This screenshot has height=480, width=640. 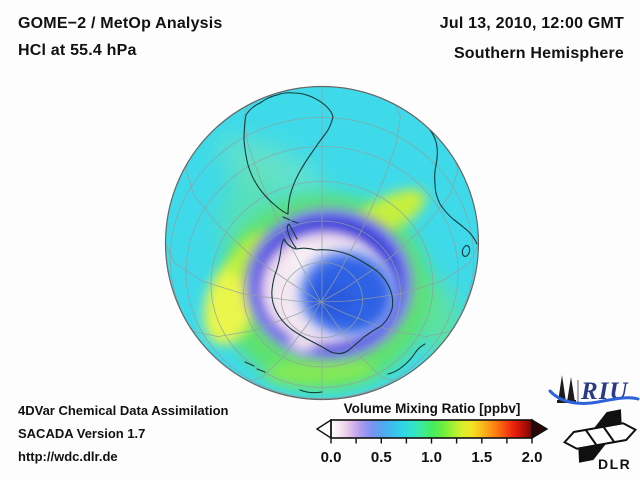 What do you see at coordinates (532, 457) in the screenshot?
I see `tick-label-4: 2.0` at bounding box center [532, 457].